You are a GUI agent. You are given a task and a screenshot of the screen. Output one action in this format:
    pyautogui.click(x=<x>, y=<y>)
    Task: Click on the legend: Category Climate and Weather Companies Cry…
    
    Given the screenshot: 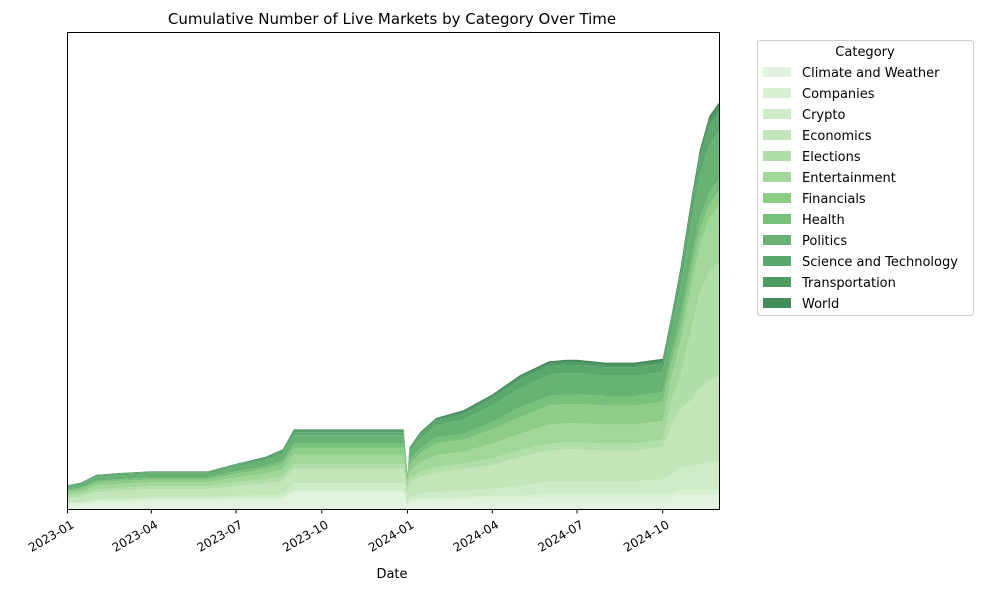 What is the action you would take?
    pyautogui.click(x=865, y=178)
    